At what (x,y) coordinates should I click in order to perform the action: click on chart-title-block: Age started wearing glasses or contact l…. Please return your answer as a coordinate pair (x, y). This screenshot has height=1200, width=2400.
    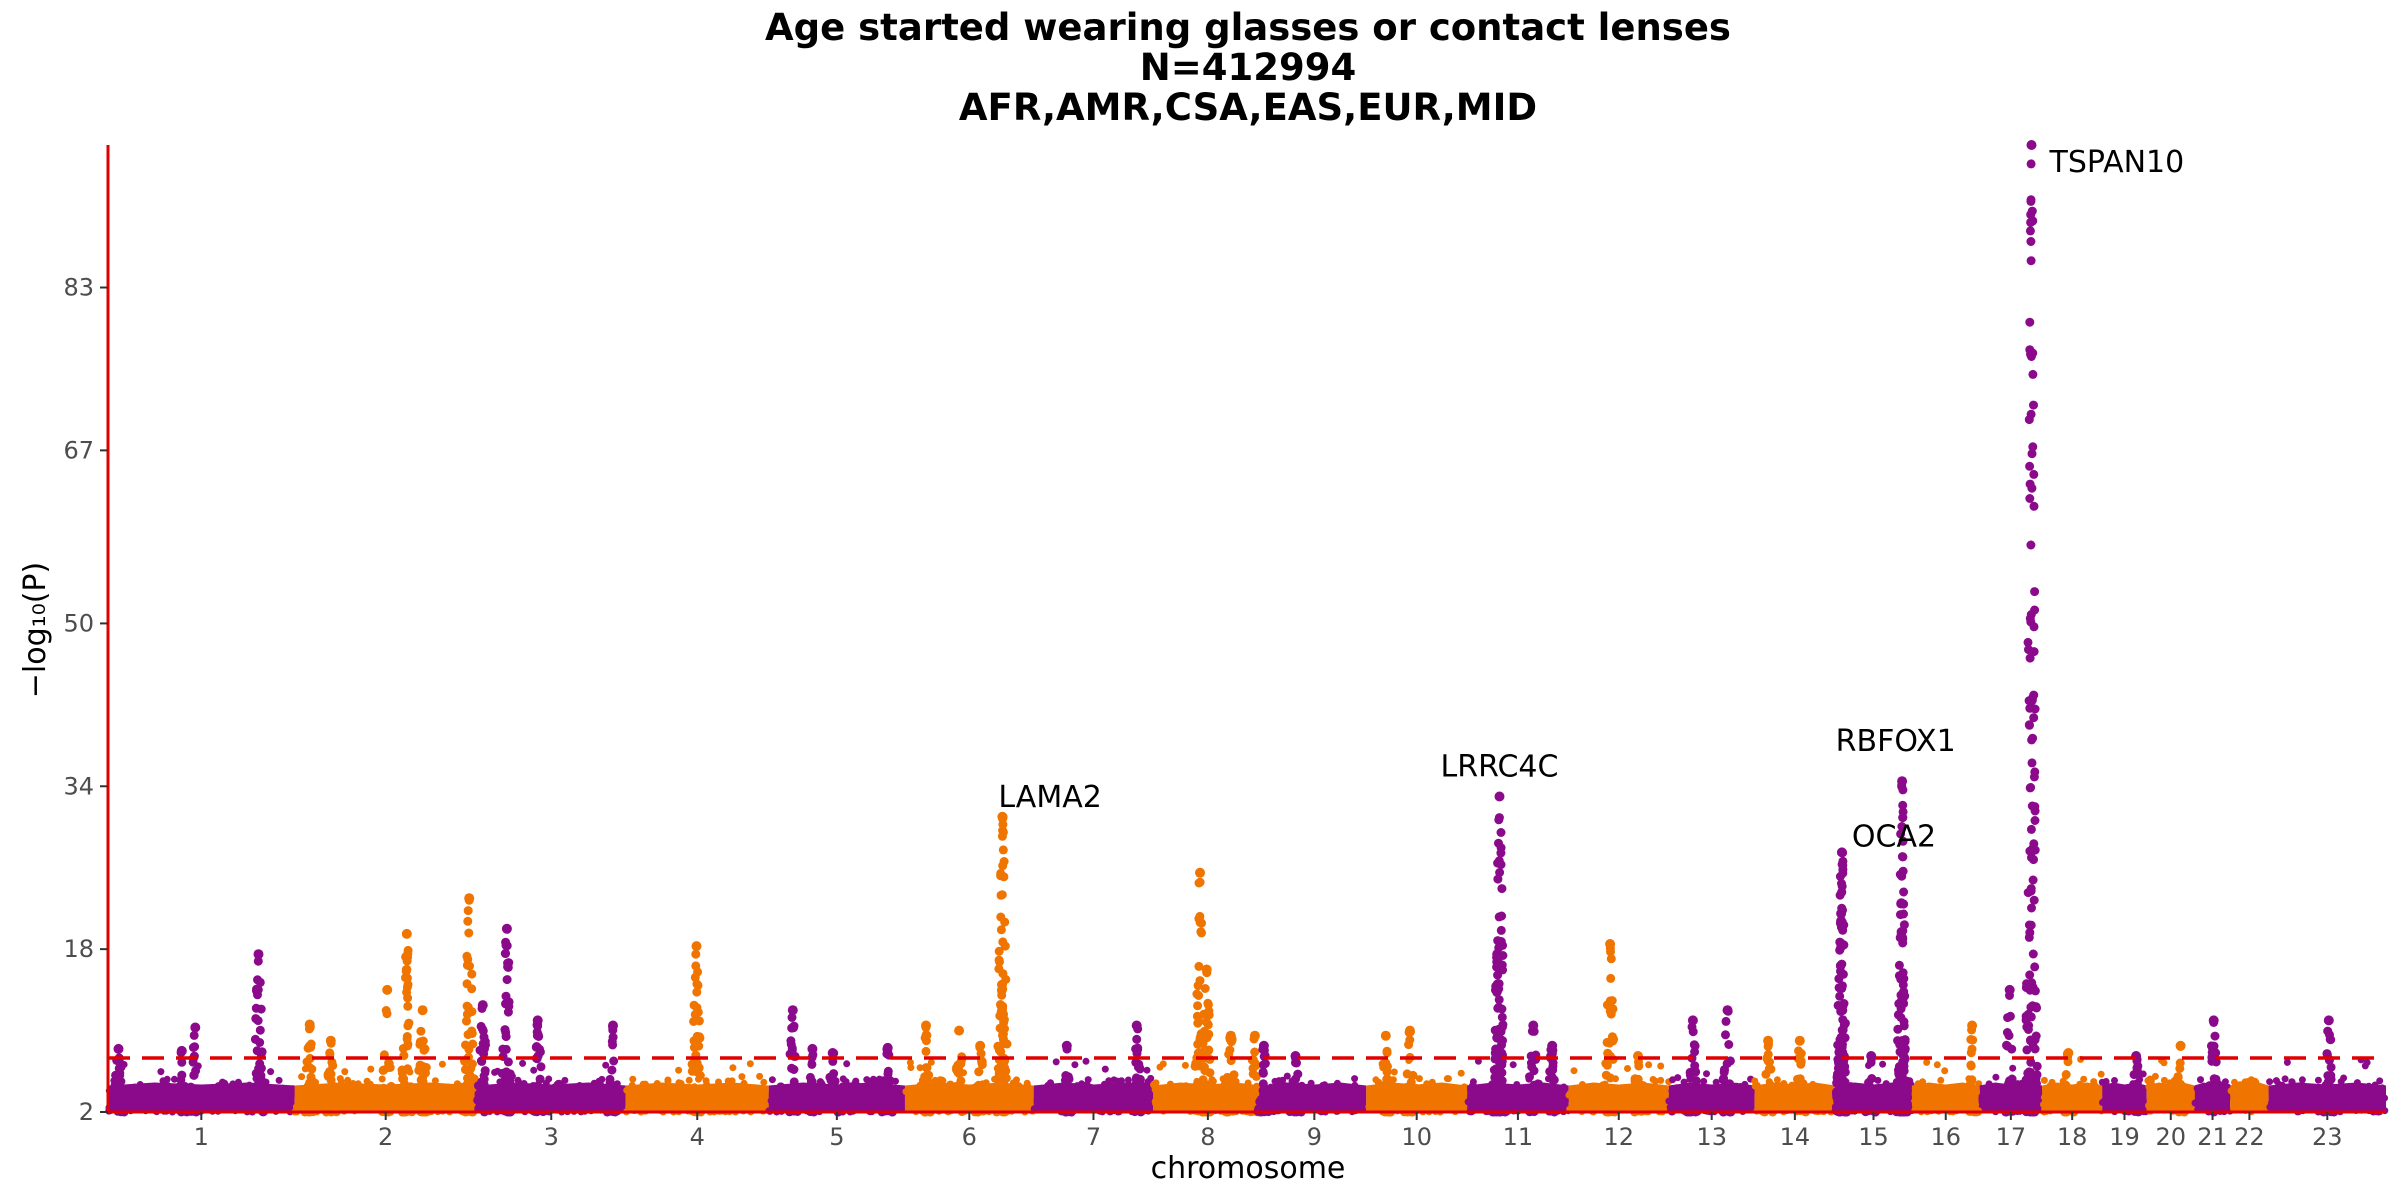
    Looking at the image, I should click on (1200, 68).